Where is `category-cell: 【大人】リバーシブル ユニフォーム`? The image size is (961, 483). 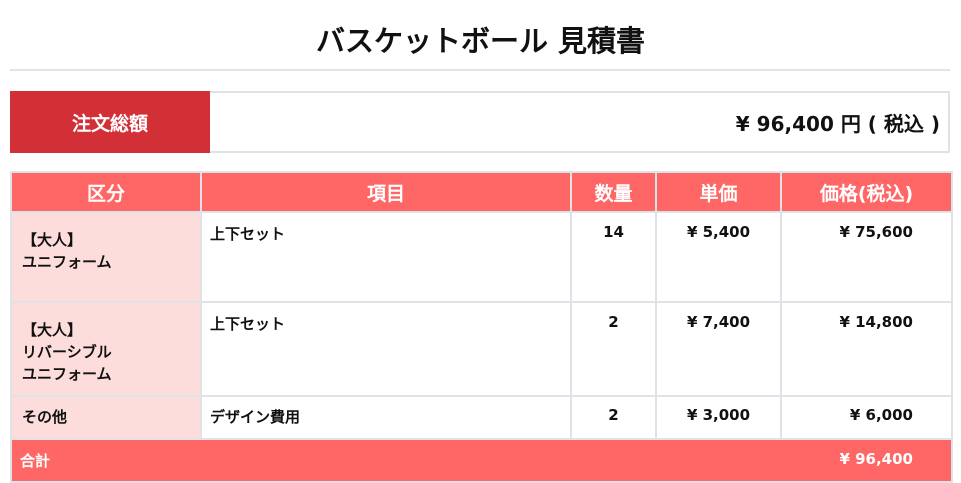
category-cell: 【大人】リバーシブル ユニフォーム is located at coordinates (106, 349).